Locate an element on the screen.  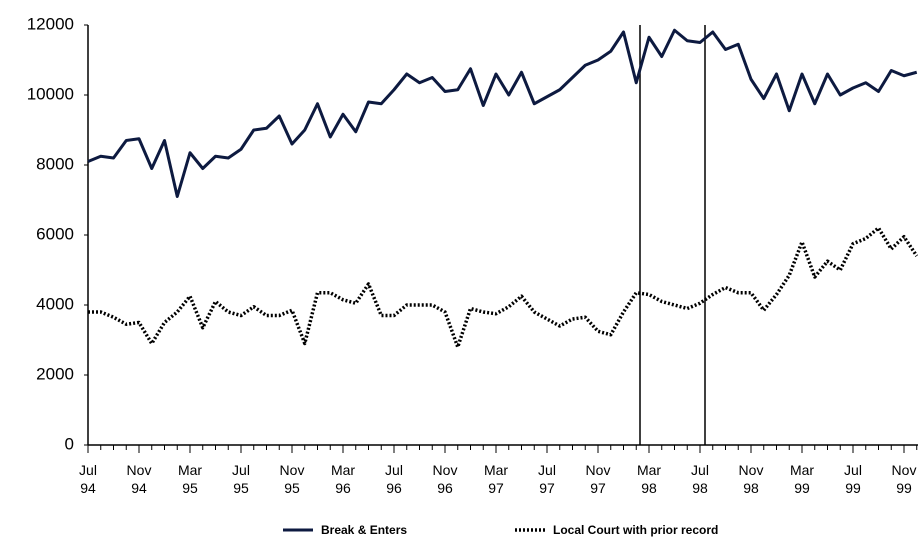
x-tick-label: Jul 99 is located at coordinates (853, 479).